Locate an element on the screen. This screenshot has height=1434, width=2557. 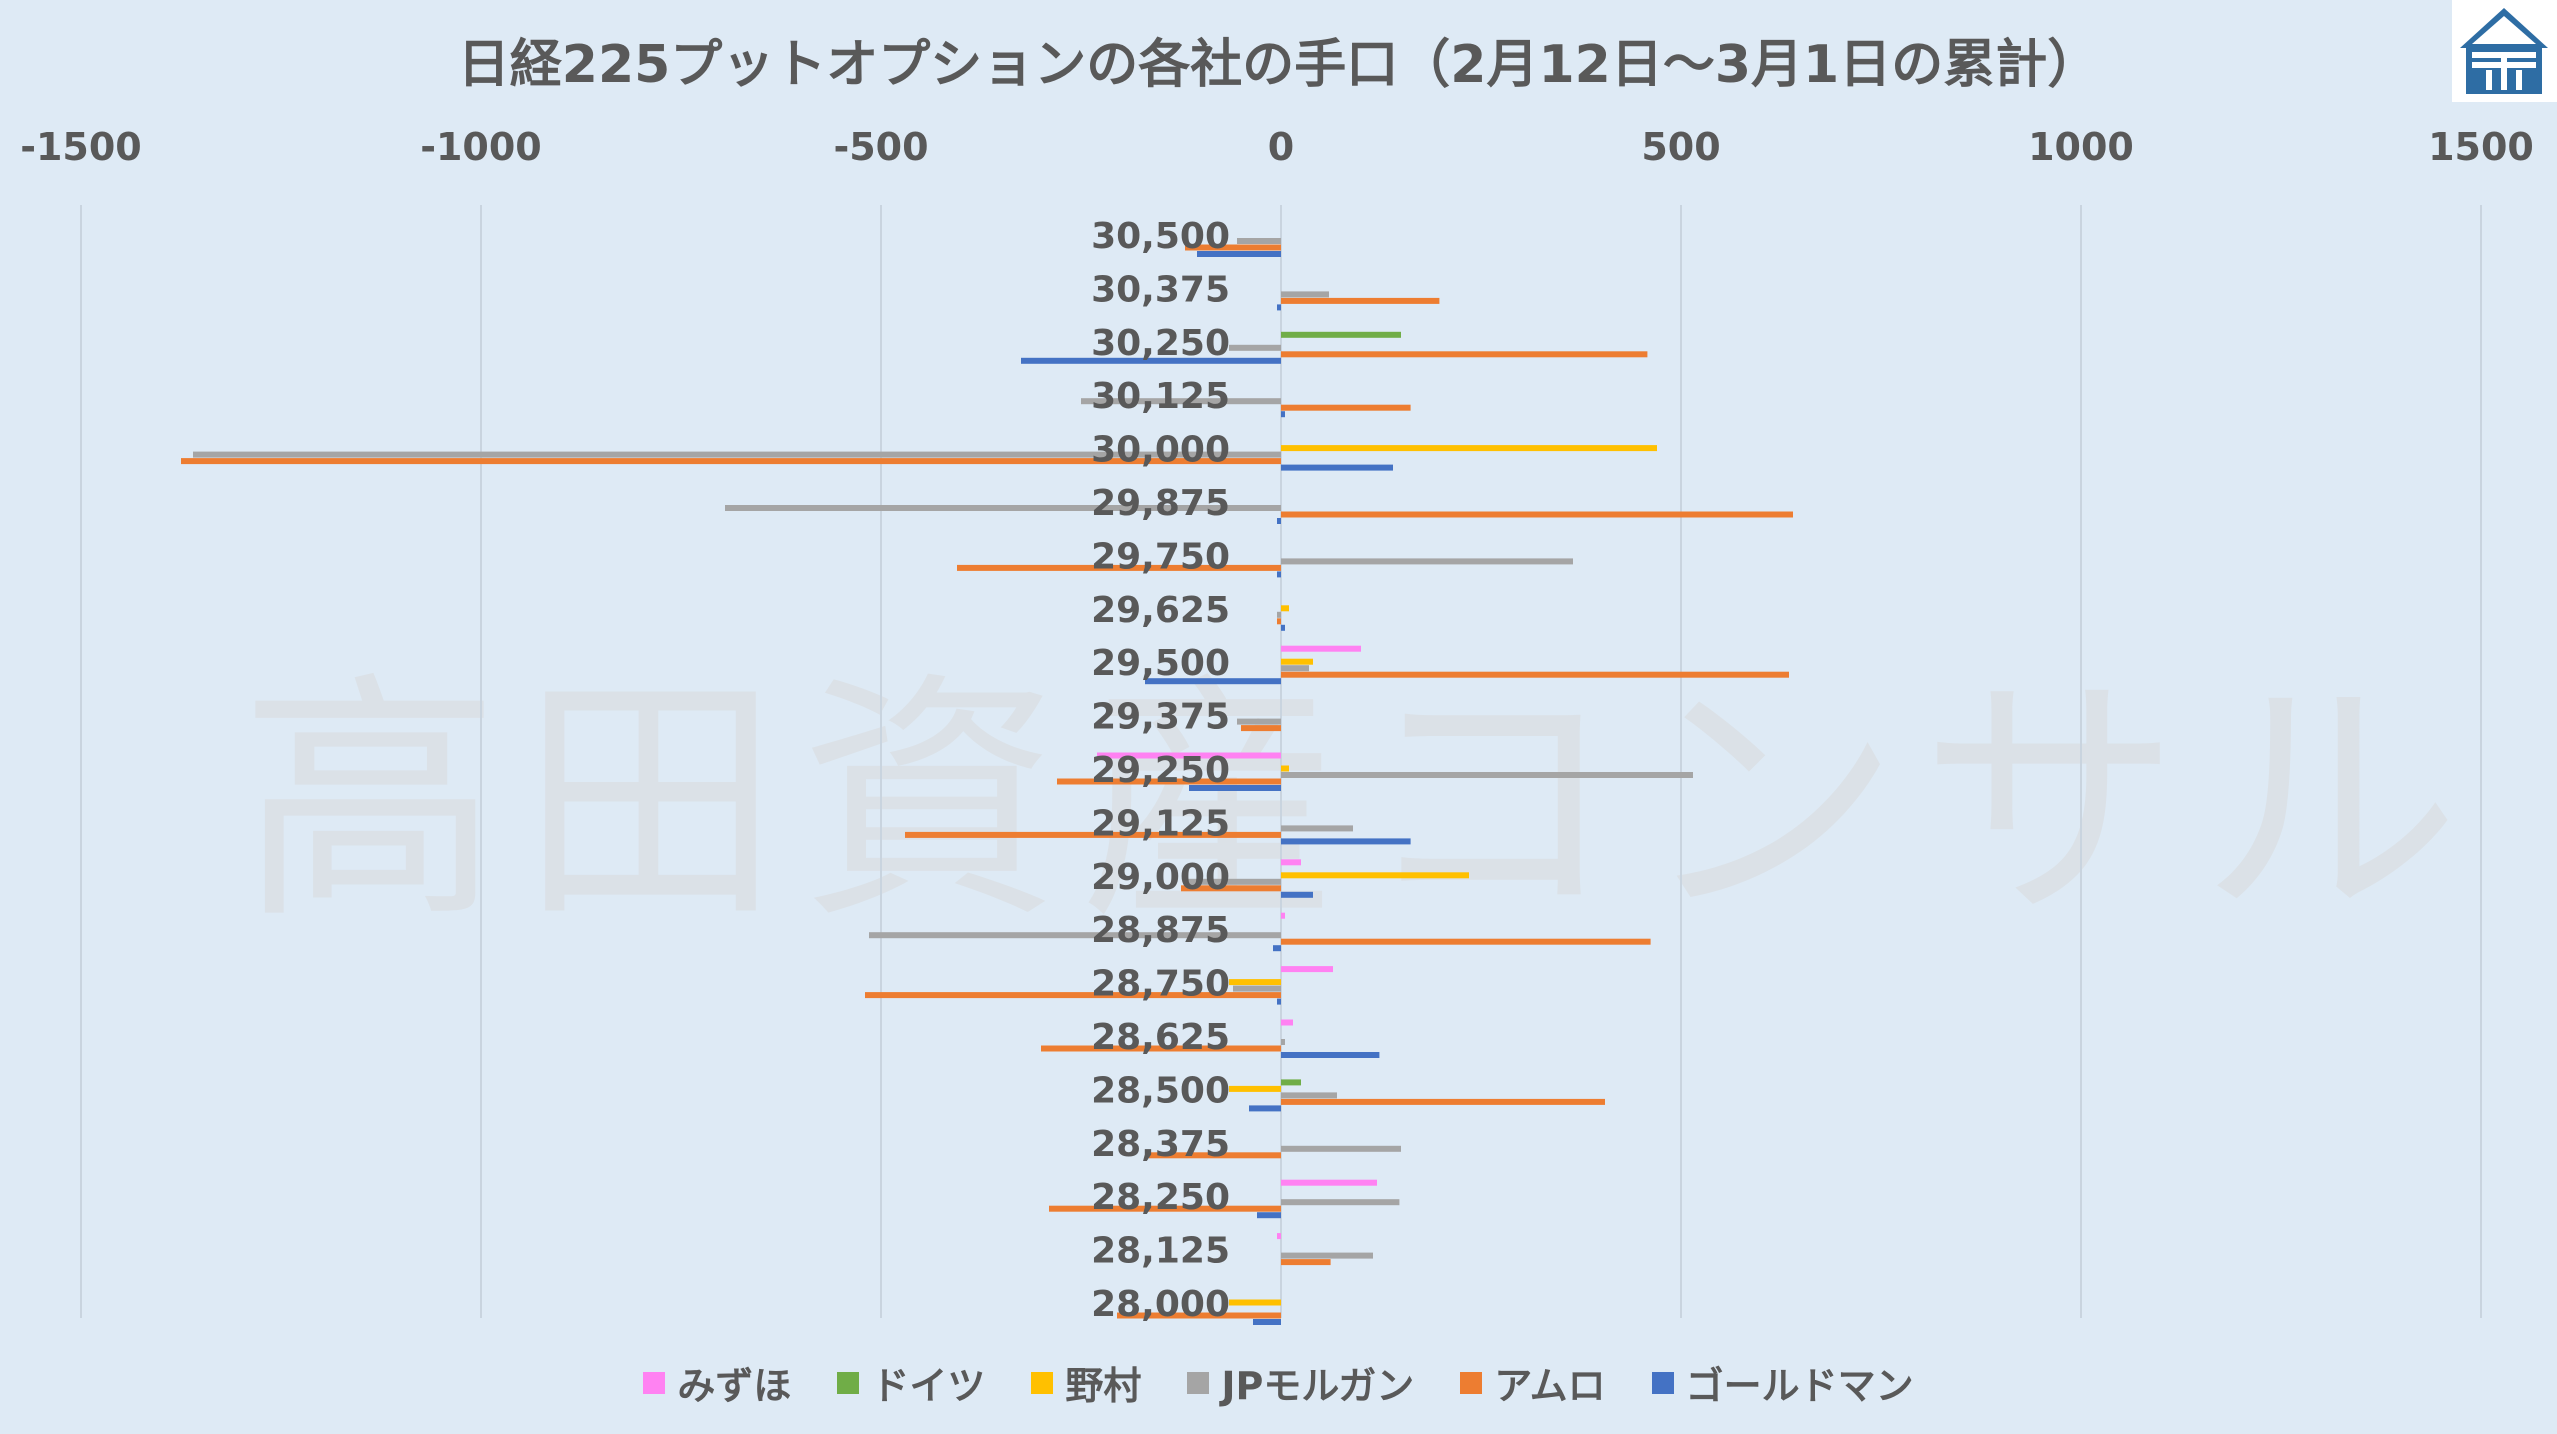
y-tick-label: 29,750 is located at coordinates (1160, 556).